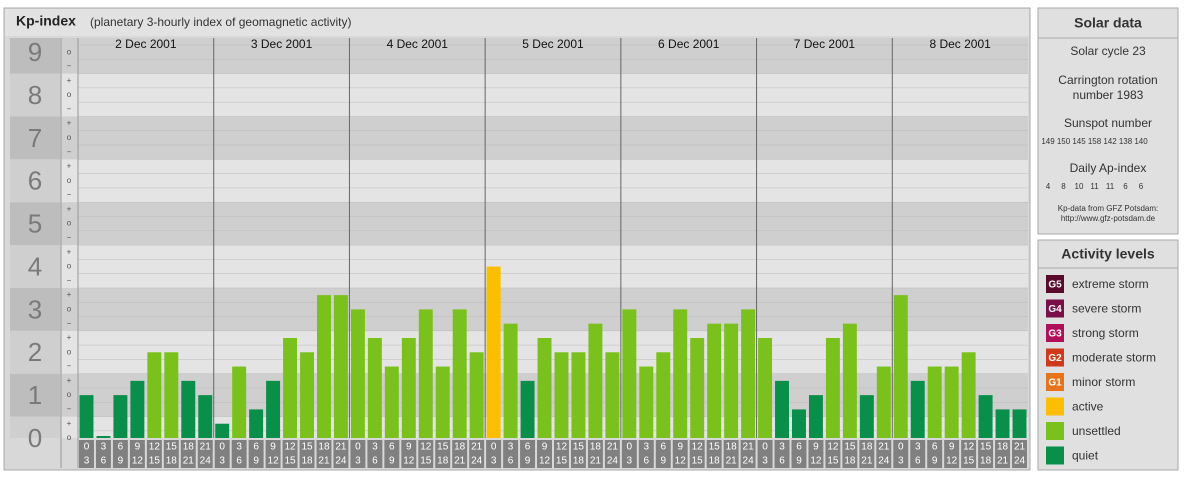  I want to click on sunspot-value: 145, so click(1079, 141).